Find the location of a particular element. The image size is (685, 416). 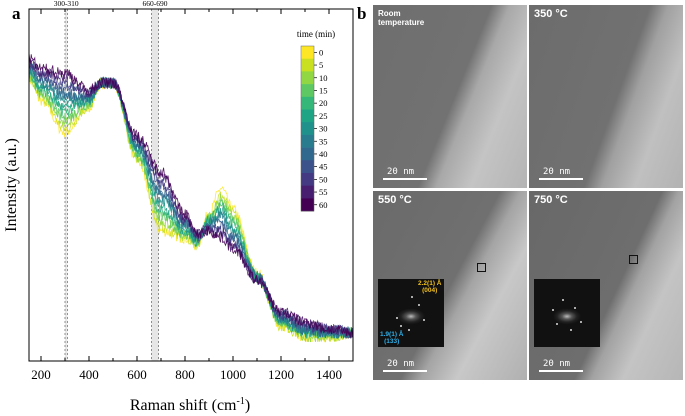

fft-annotation-004: 2.2(1) Å (004) is located at coordinates (430, 287).